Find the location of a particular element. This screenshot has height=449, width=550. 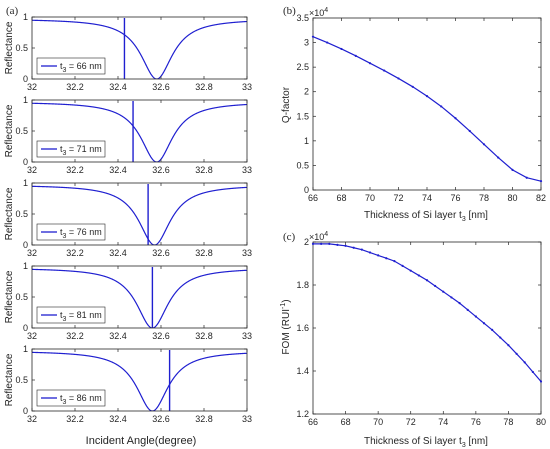

legend-label: t3 = 76 nm is located at coordinates (81, 233).